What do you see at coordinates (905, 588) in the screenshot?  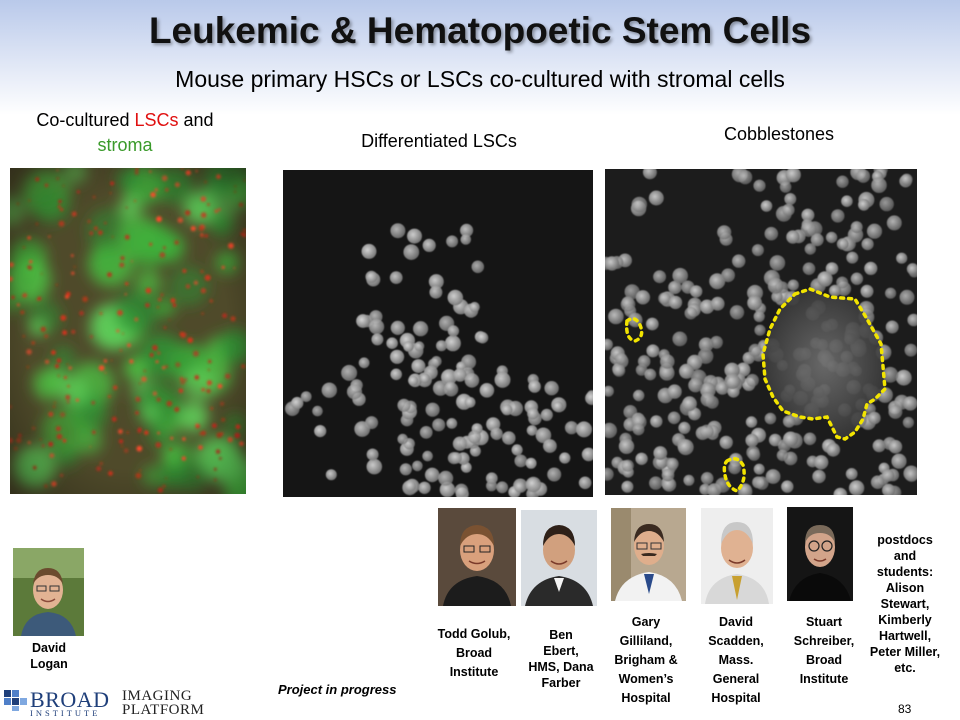 I see `name-line: Alison` at bounding box center [905, 588].